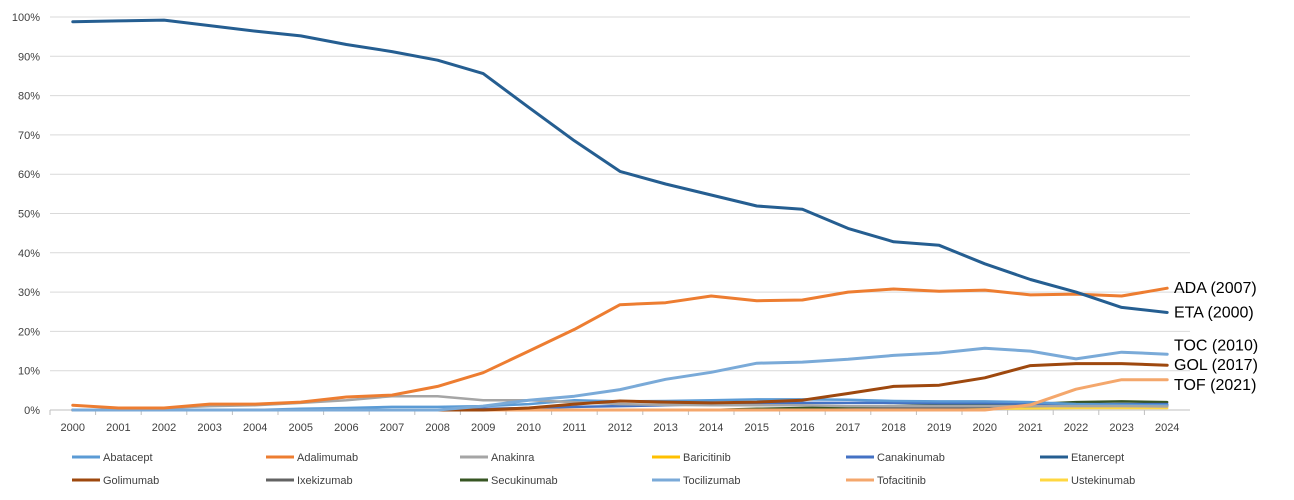 The height and width of the screenshot is (500, 1294). I want to click on x-tick-label: 2022, so click(1076, 428).